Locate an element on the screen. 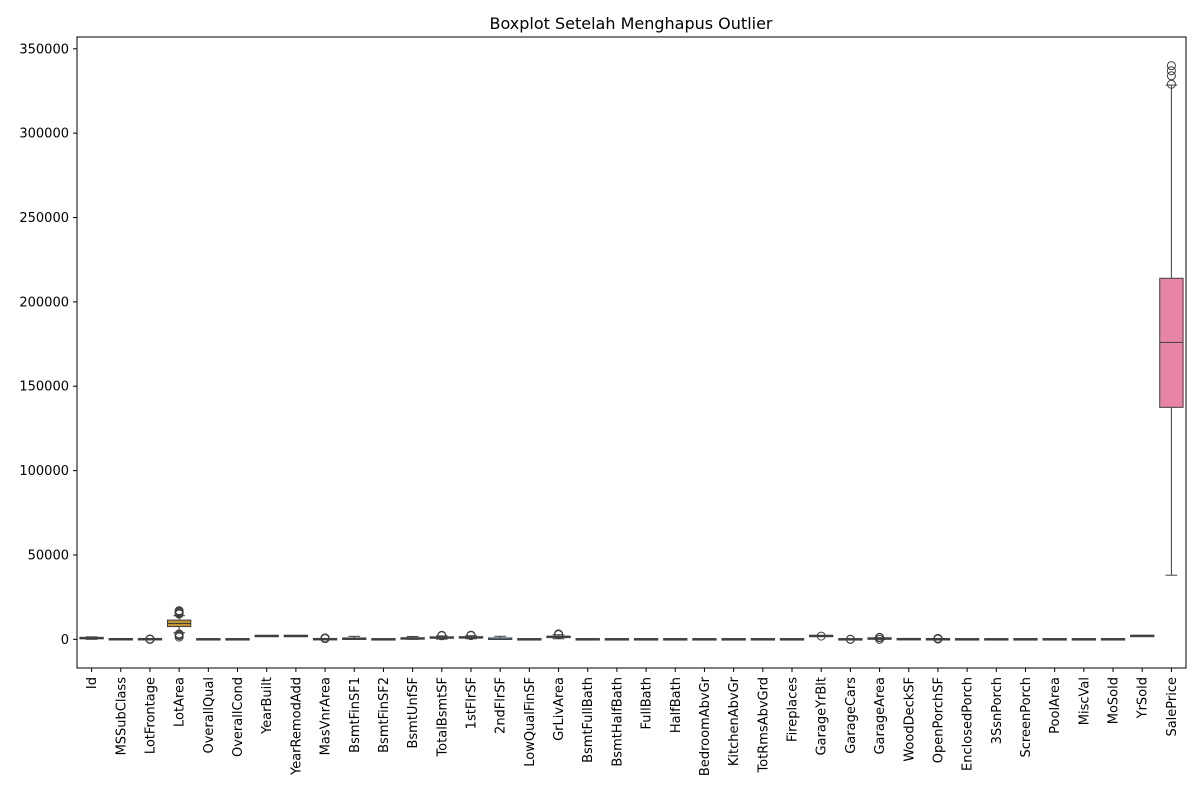 The height and width of the screenshot is (800, 1200). x-tick-label: WoodDeckSF is located at coordinates (909, 719).